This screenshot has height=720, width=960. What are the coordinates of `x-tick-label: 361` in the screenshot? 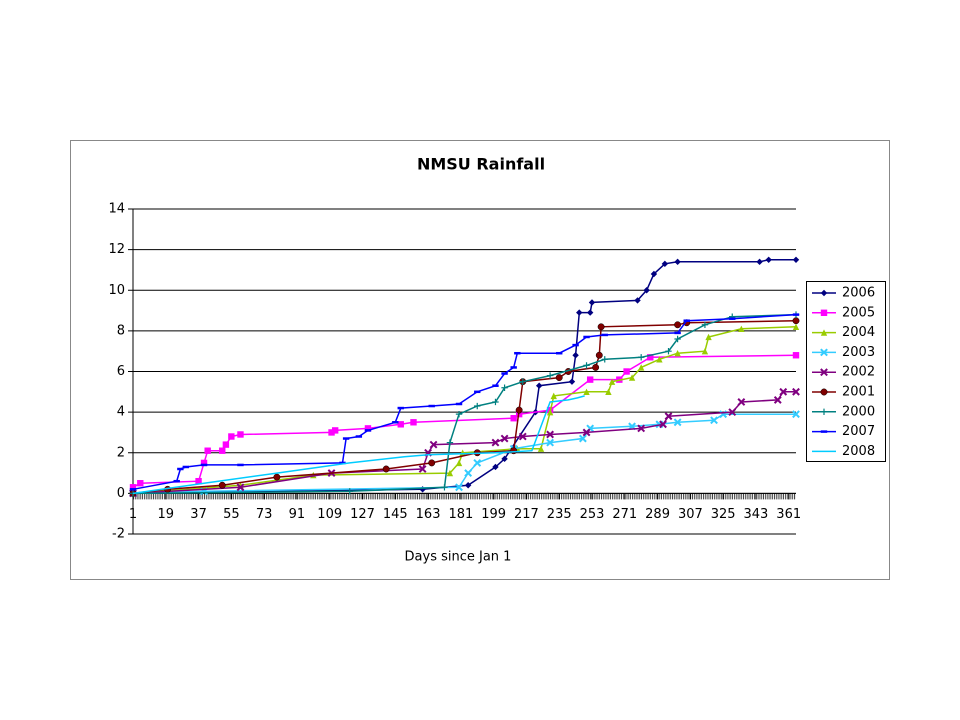 It's located at (788, 514).